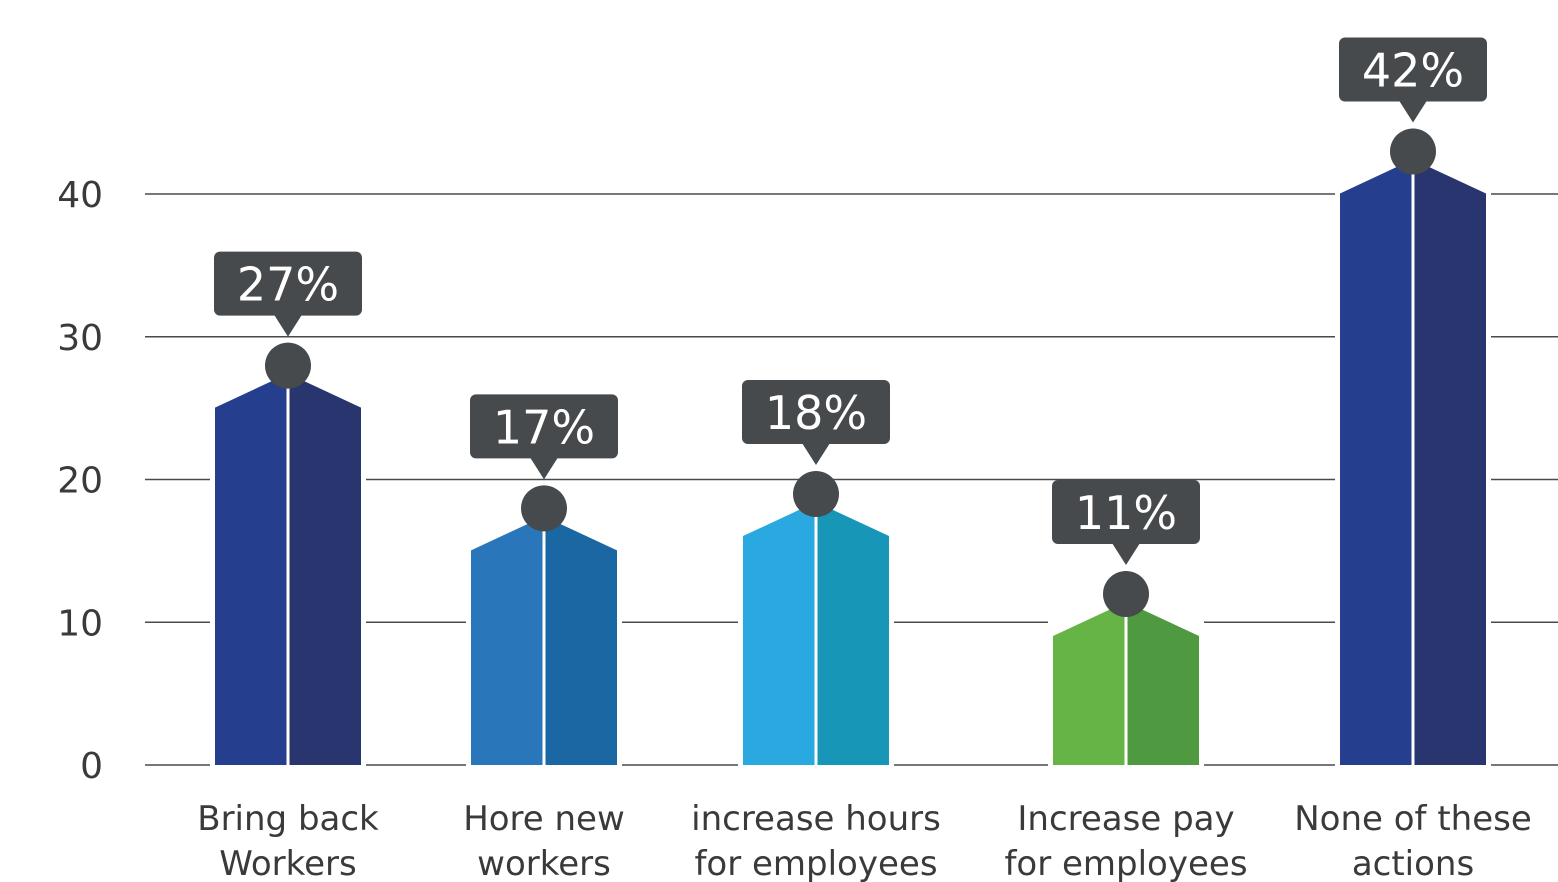 The image size is (1558, 882). I want to click on y-tick-label: 20, so click(80, 481).